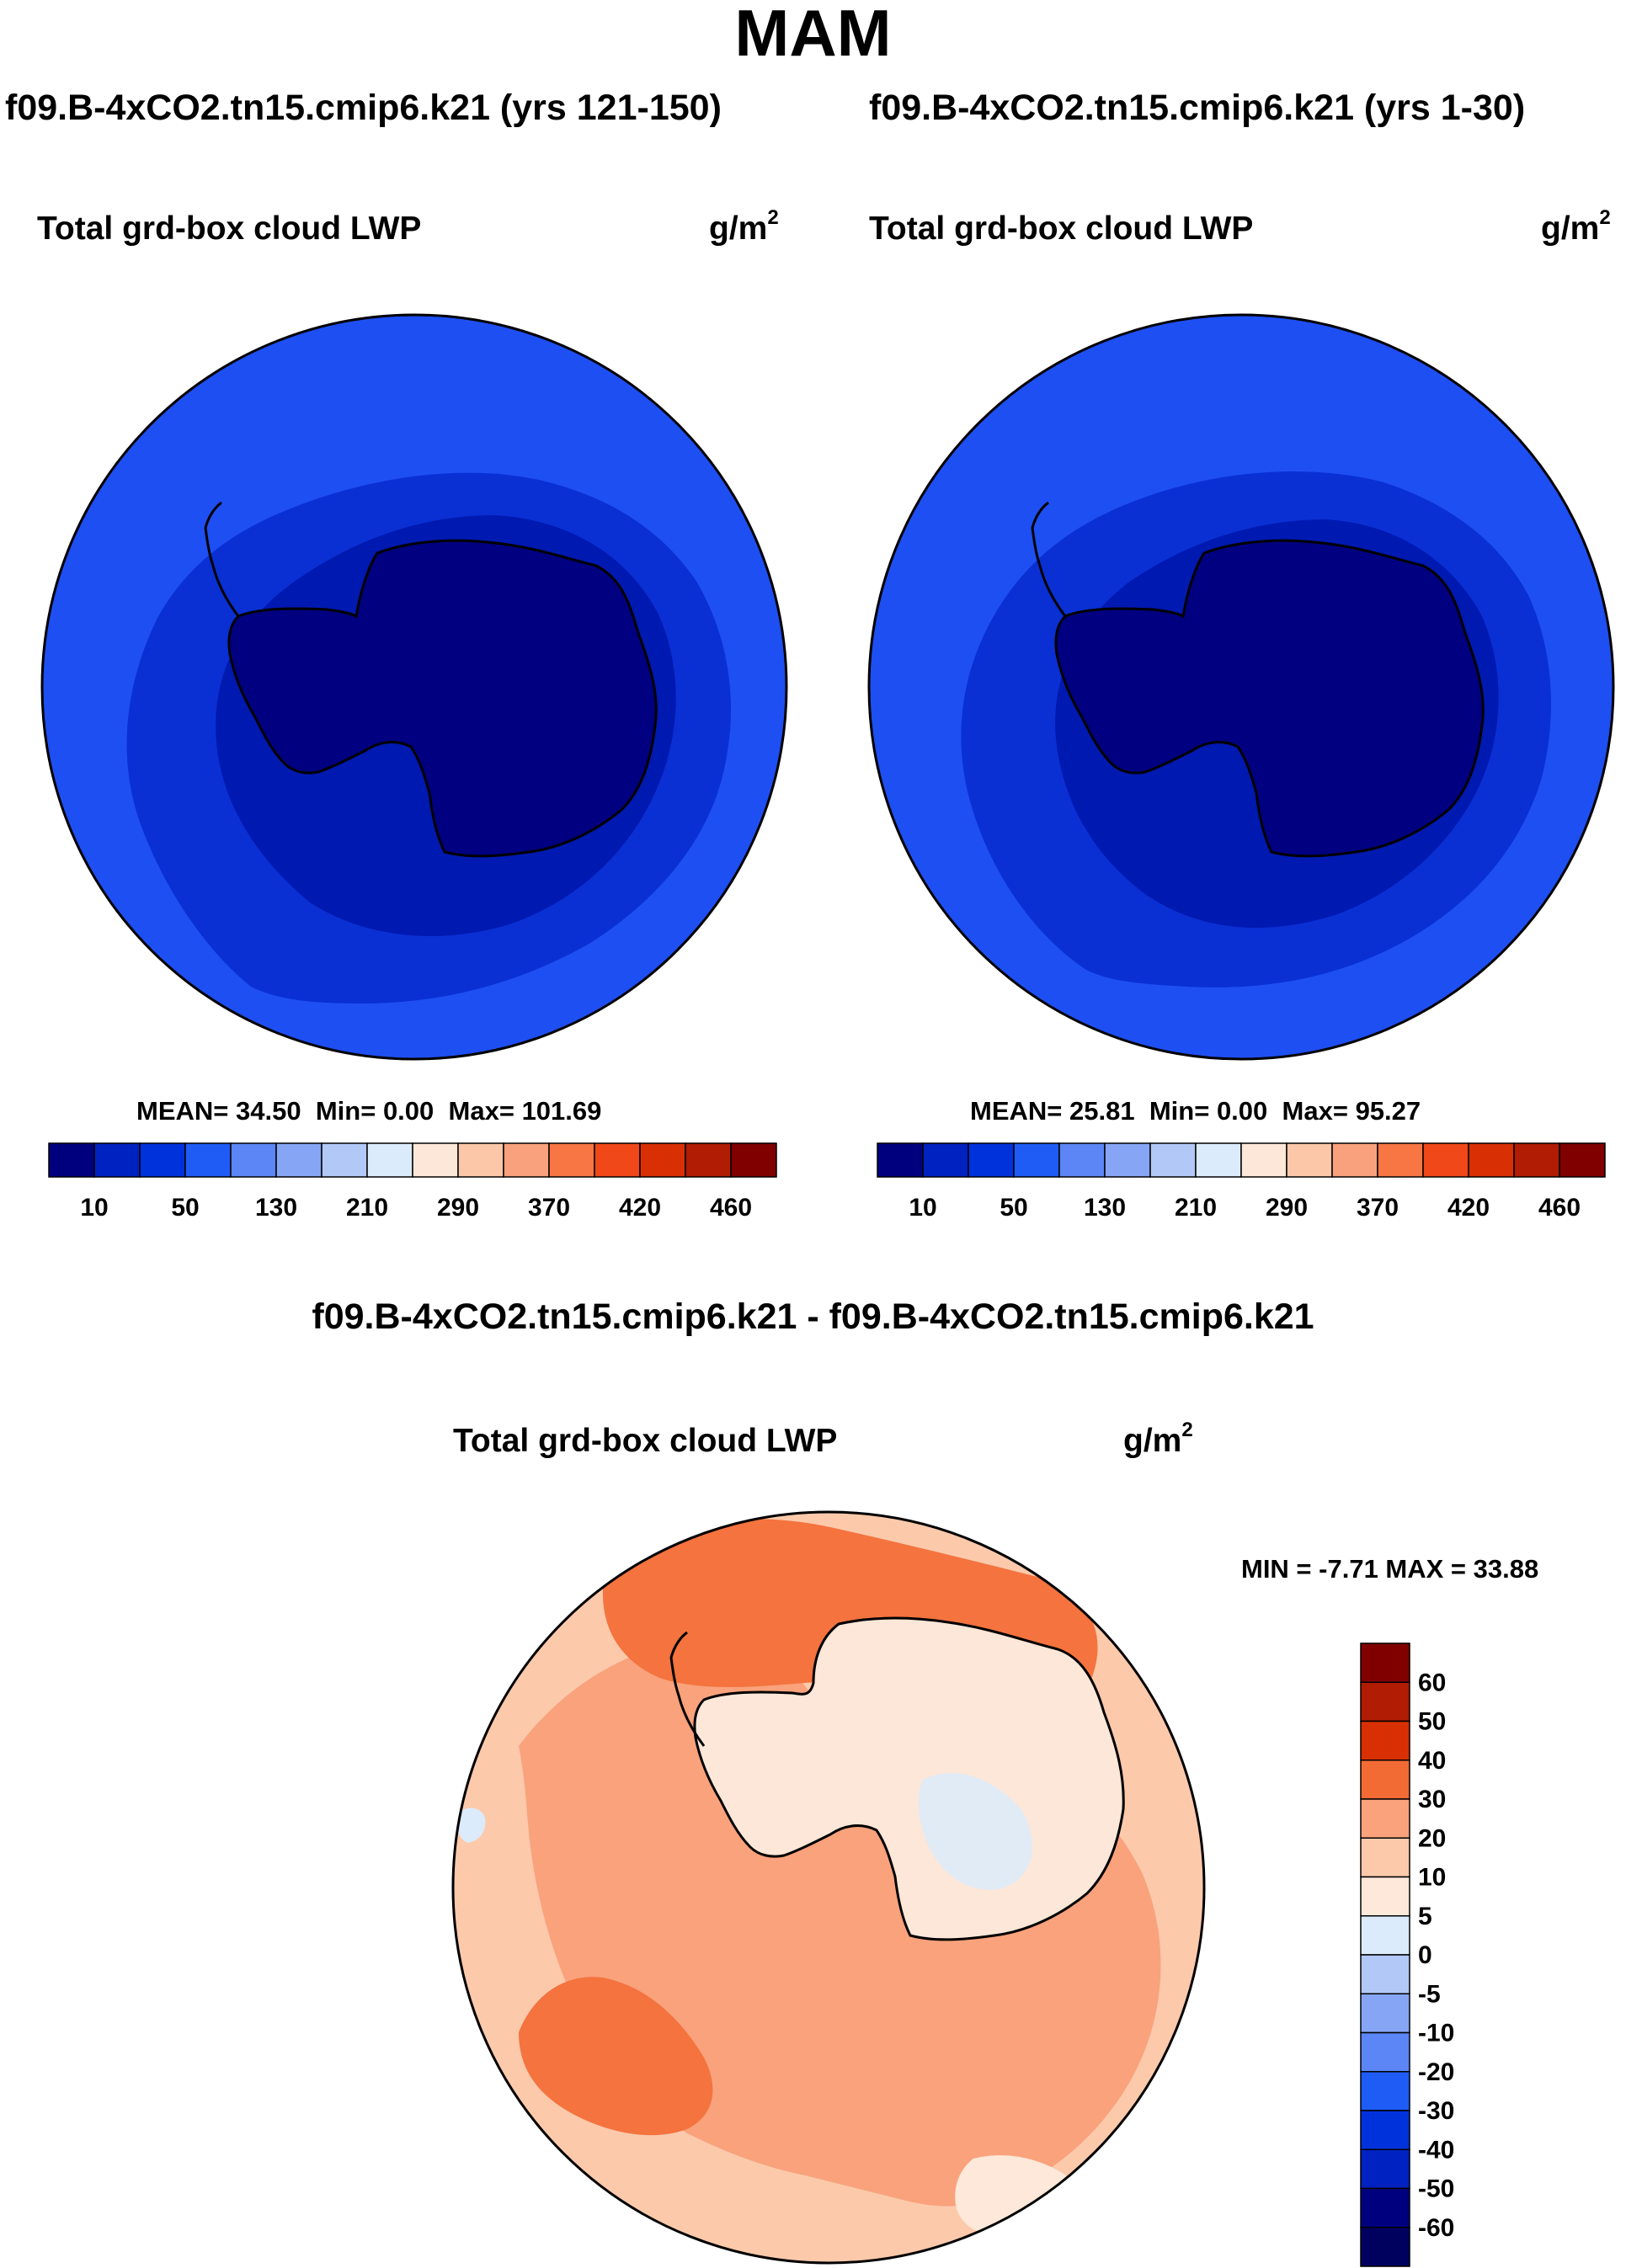 The width and height of the screenshot is (1626, 2268). Describe the element at coordinates (1016, 1111) in the screenshot. I see `right-mean-label: MEAN=` at that location.